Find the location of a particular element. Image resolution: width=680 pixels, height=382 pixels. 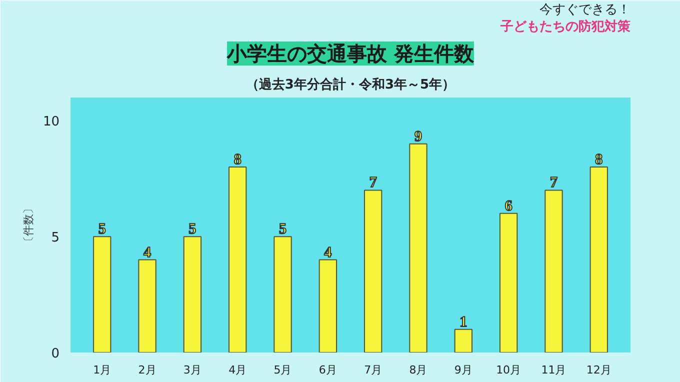

x-tick-label: 6月 is located at coordinates (327, 370).